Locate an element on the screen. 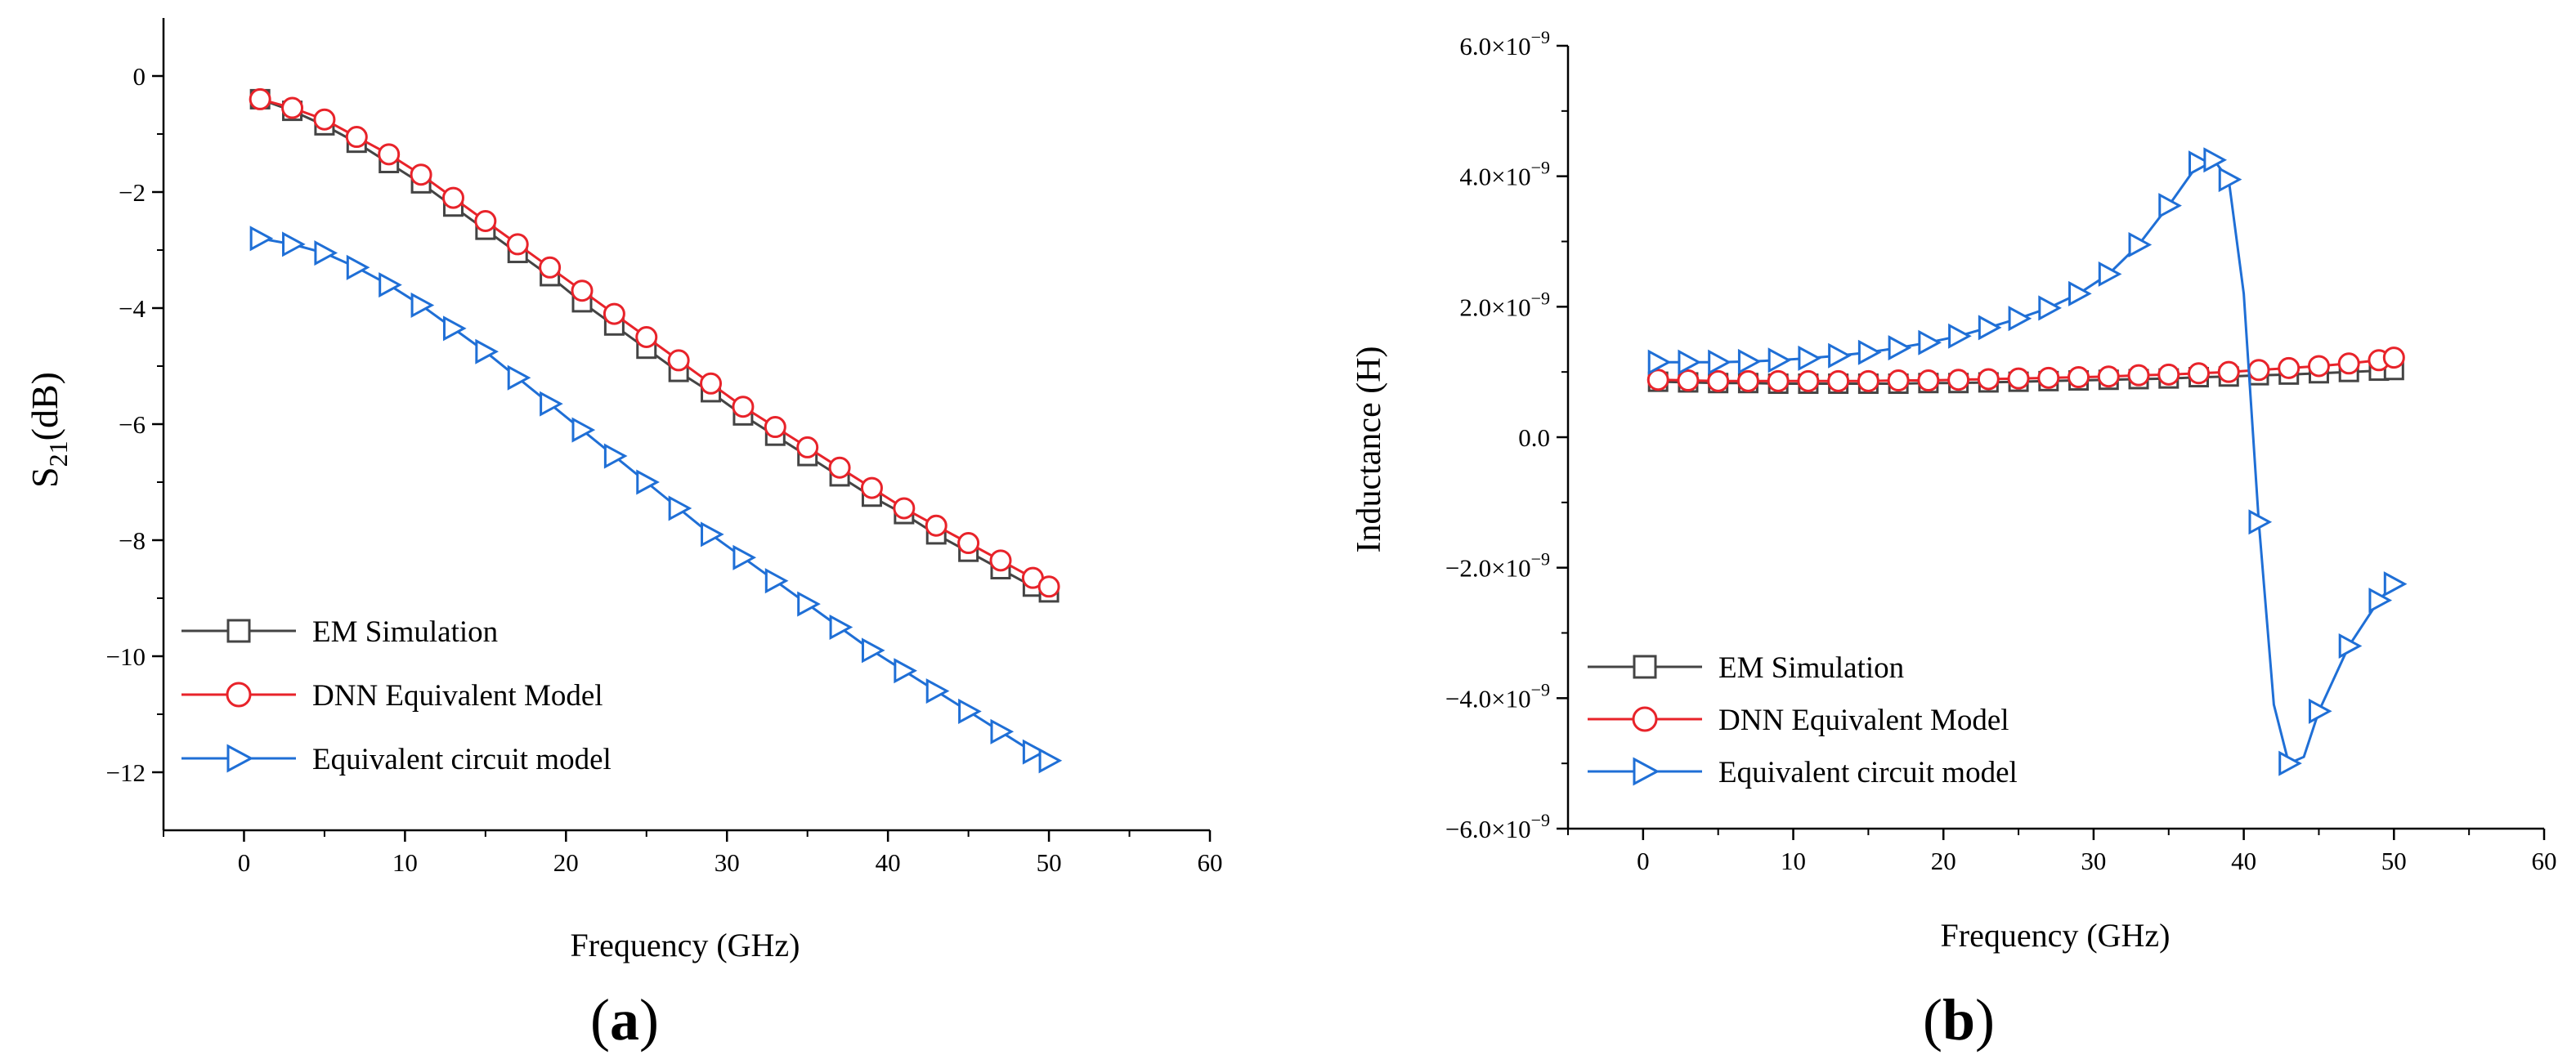 The height and width of the screenshot is (1064, 2576). panel-a-x-tick-label: 20 is located at coordinates (566, 862).